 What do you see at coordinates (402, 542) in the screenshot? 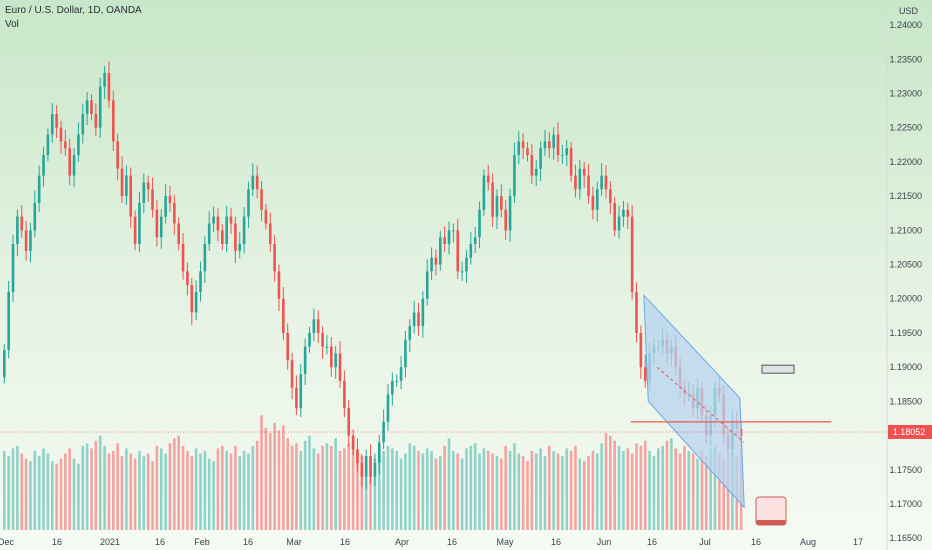
I see `x-tick-label: Apr` at bounding box center [402, 542].